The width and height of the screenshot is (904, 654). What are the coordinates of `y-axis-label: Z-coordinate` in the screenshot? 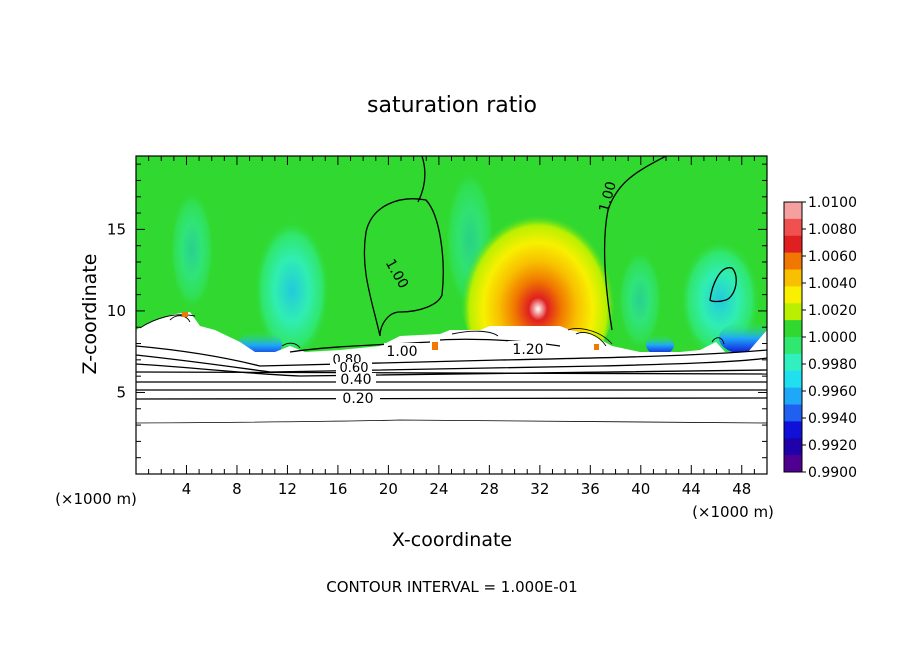 It's located at (90, 314).